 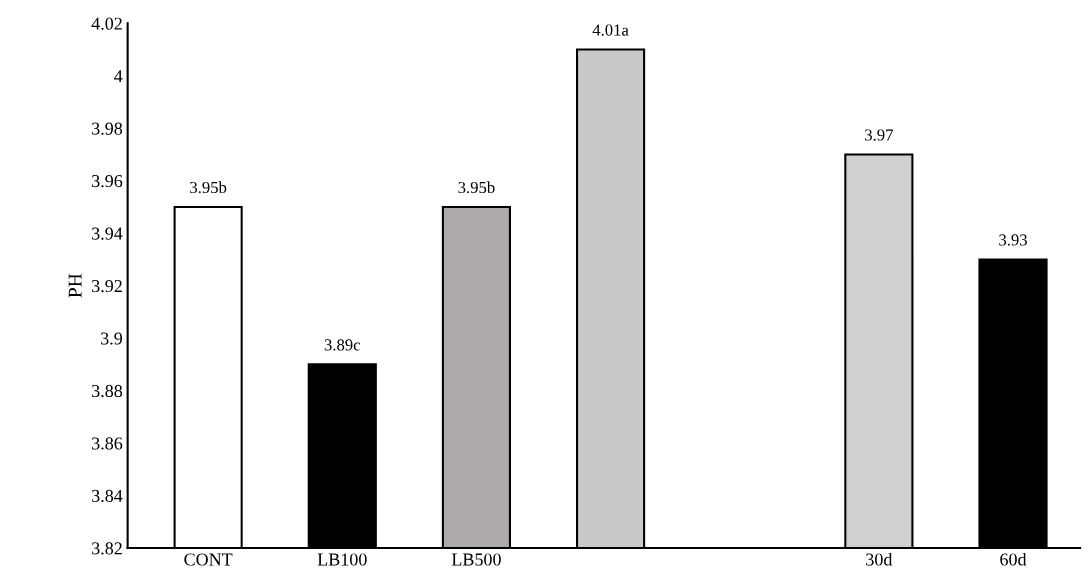 I want to click on y-tick-label: 4.02, so click(x=106, y=23).